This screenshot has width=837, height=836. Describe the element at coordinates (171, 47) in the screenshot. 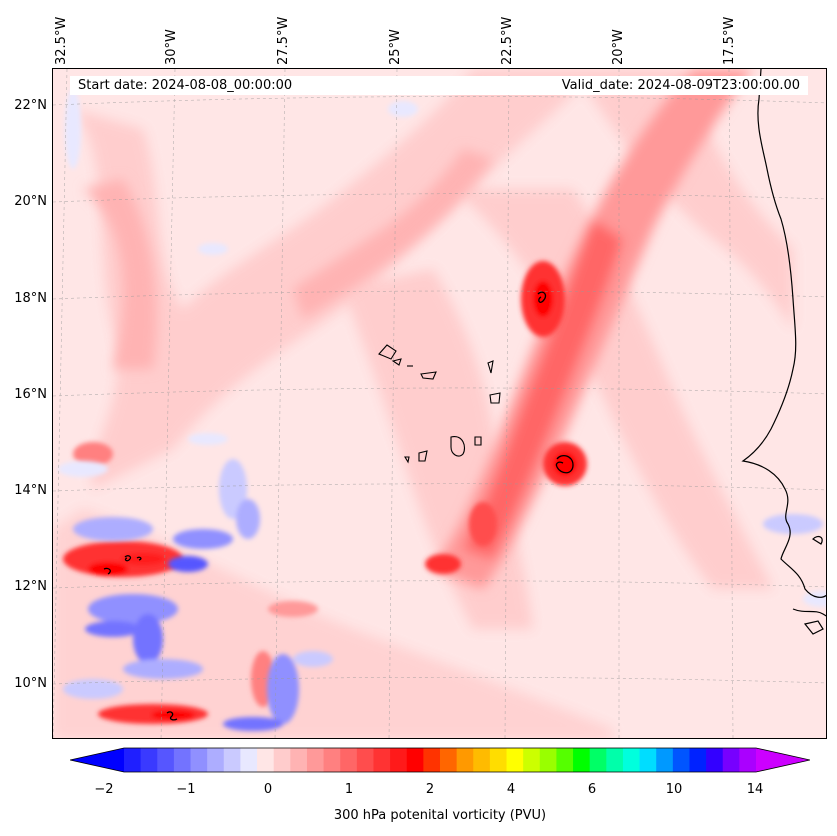

I see `lon-label: 30°W` at that location.